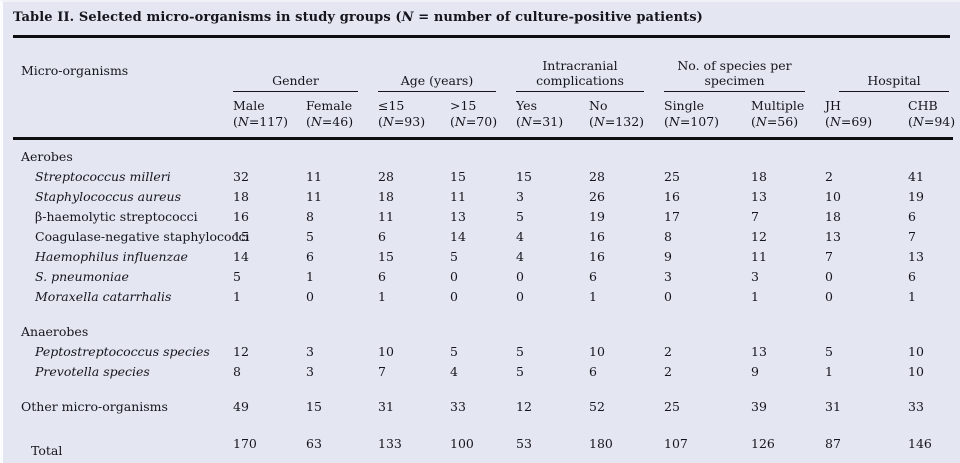  What do you see at coordinates (483, 389) in the screenshot?
I see `spacer-row` at bounding box center [483, 389].